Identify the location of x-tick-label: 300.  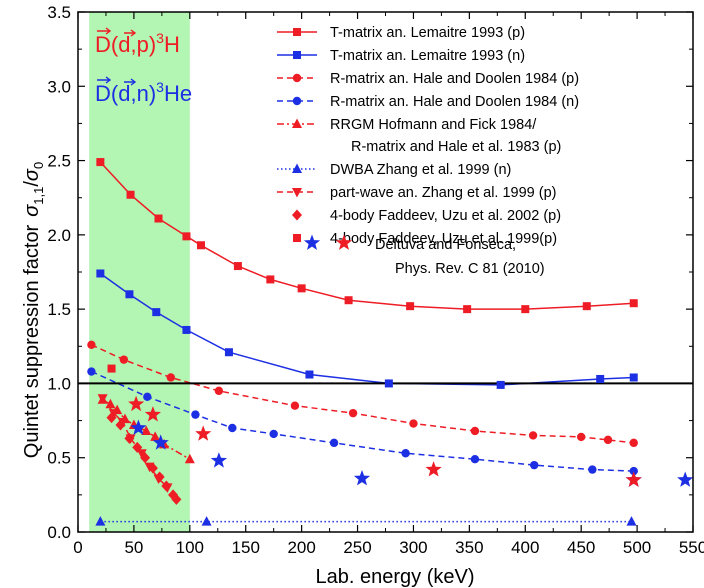
(413, 547).